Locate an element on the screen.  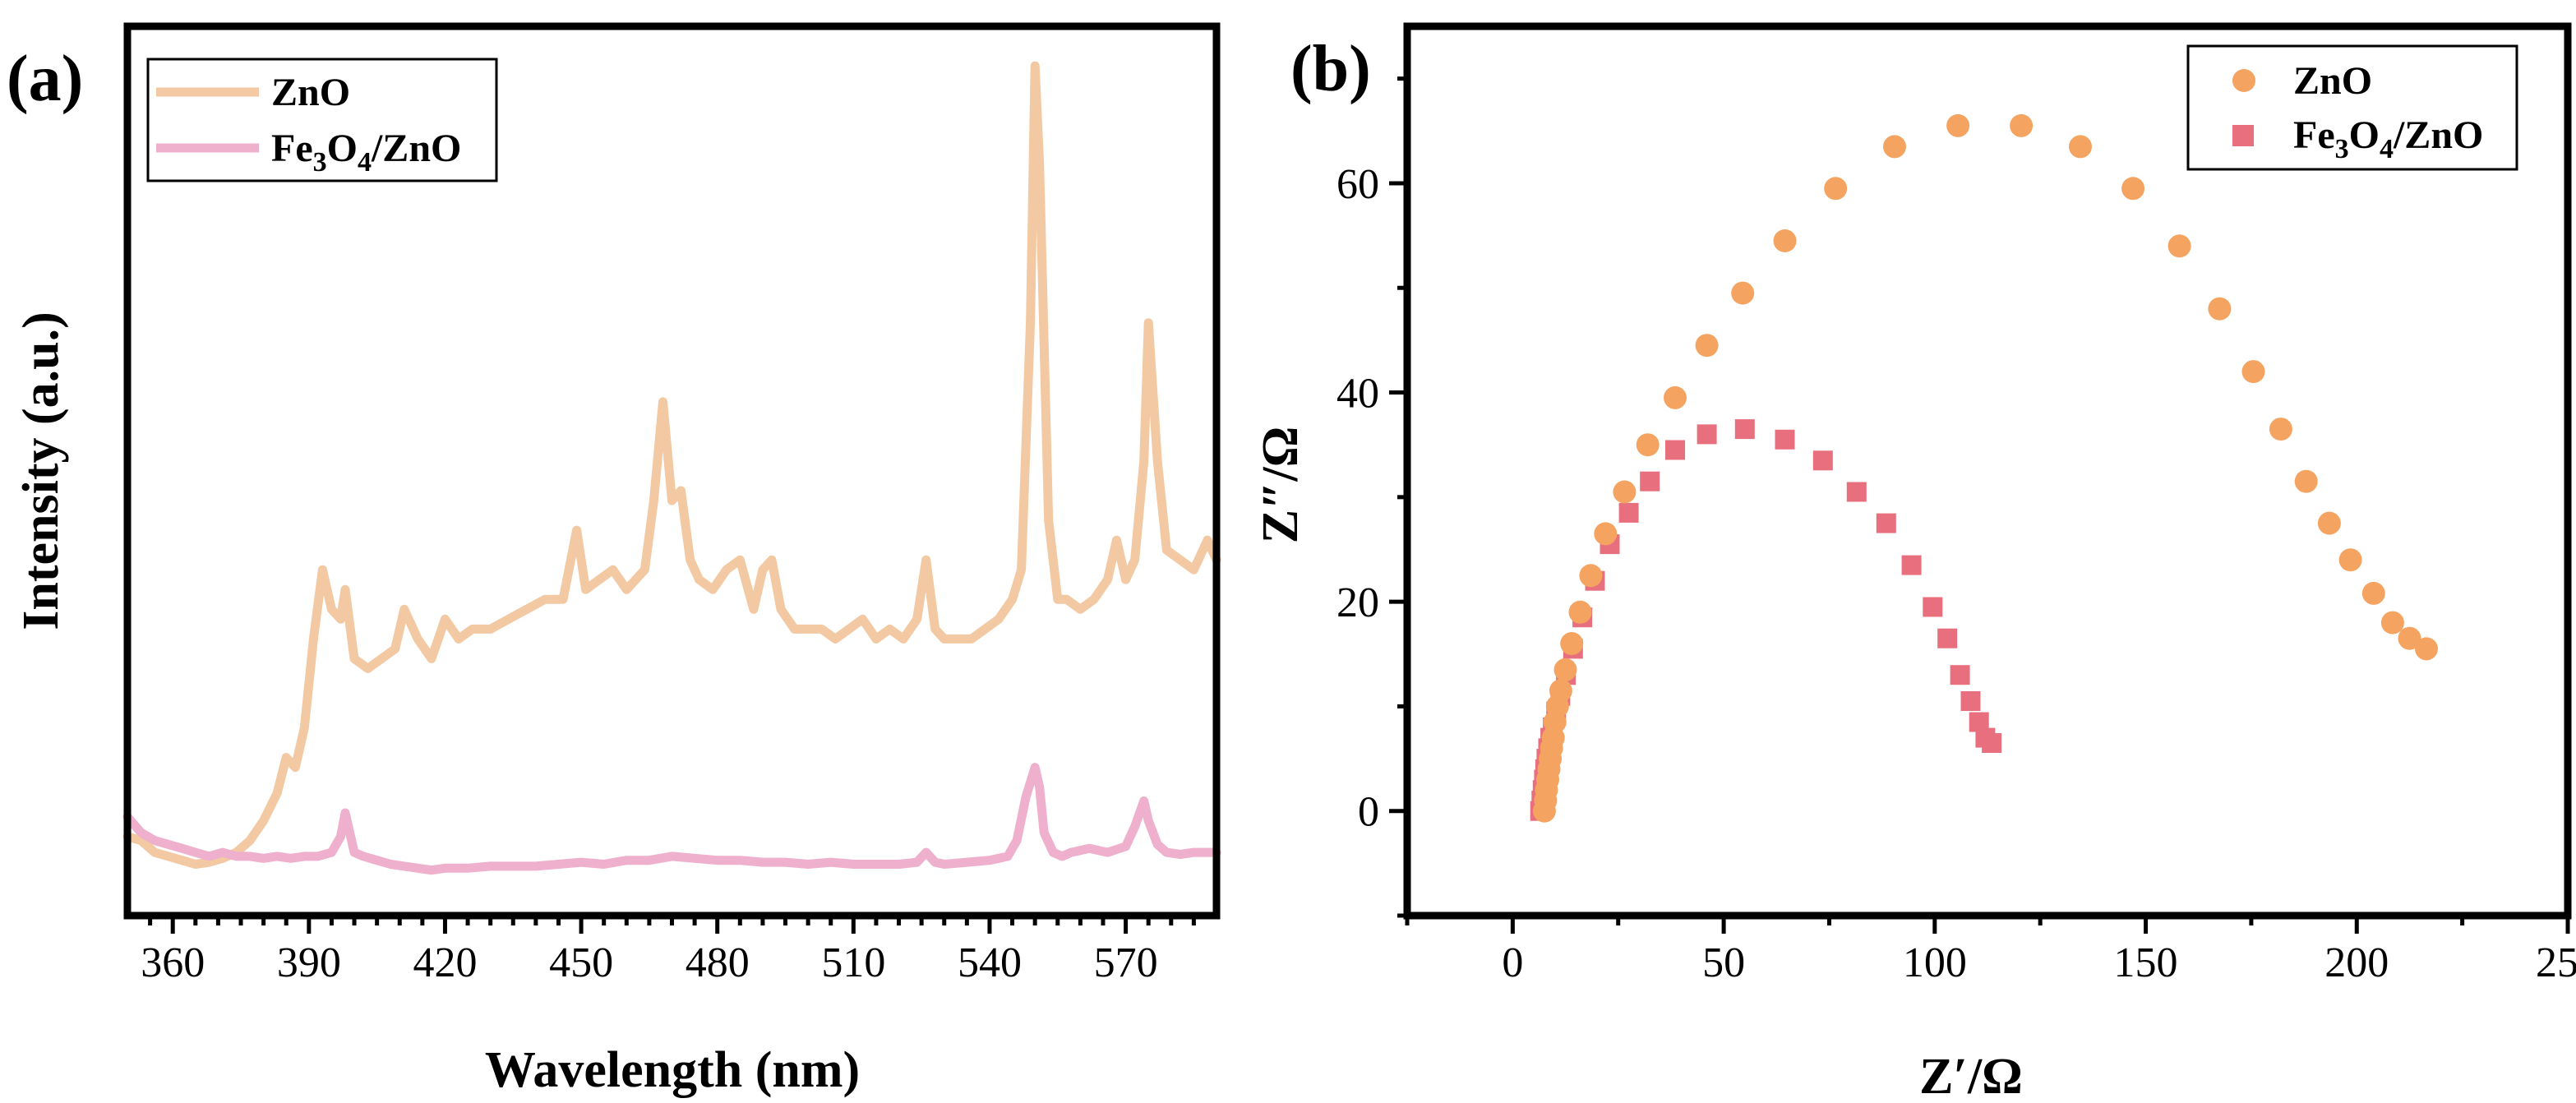
x-tick-label: 420 is located at coordinates (445, 962).